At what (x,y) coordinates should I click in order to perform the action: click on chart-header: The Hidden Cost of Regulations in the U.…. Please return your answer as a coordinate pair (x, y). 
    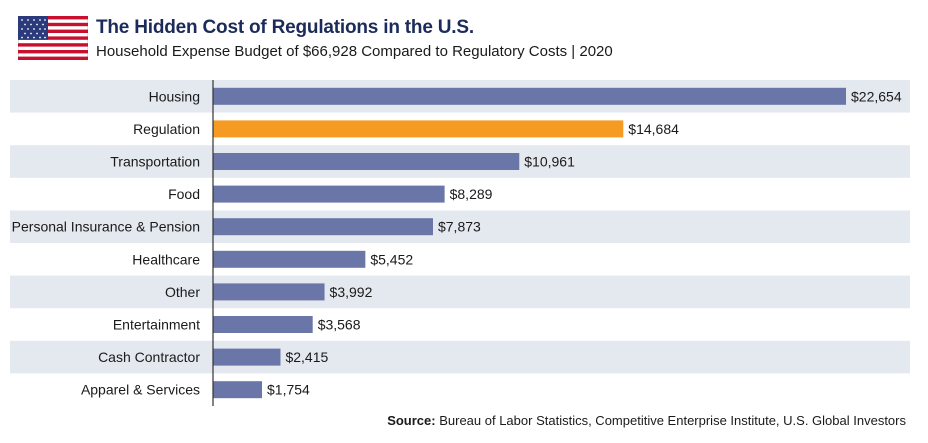
    Looking at the image, I should click on (468, 38).